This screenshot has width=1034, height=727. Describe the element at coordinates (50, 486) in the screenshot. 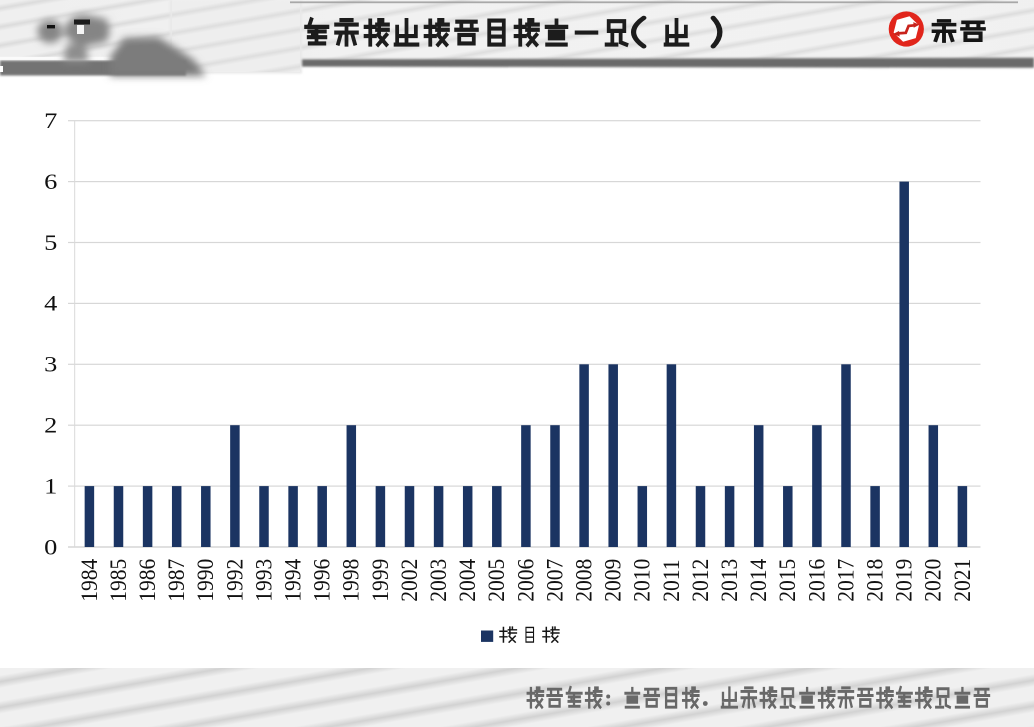

I see `svg-text: 1` at that location.